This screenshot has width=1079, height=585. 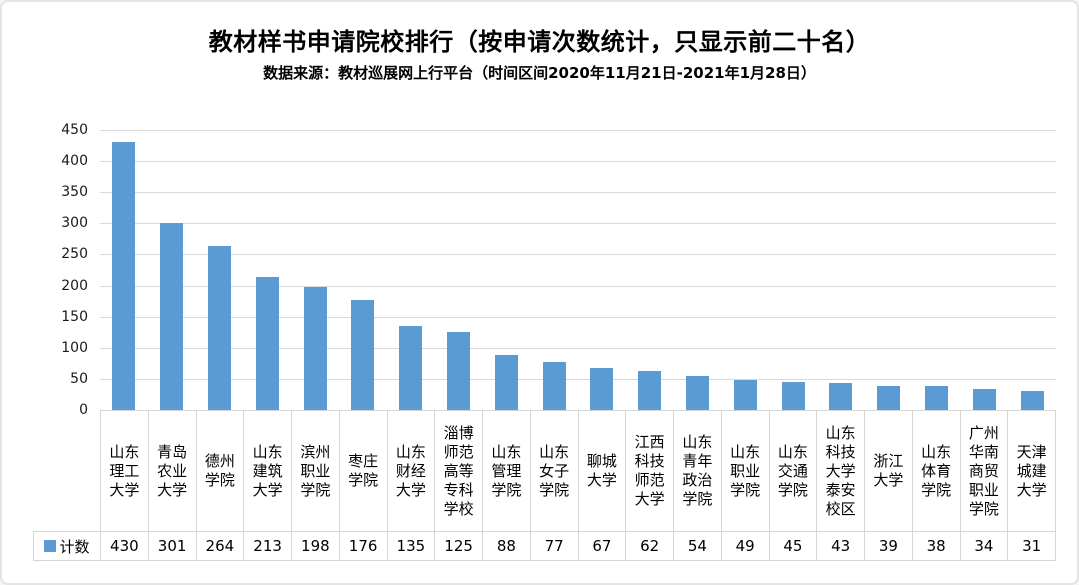 I want to click on category-label: 聊城大学, so click(x=601, y=470).